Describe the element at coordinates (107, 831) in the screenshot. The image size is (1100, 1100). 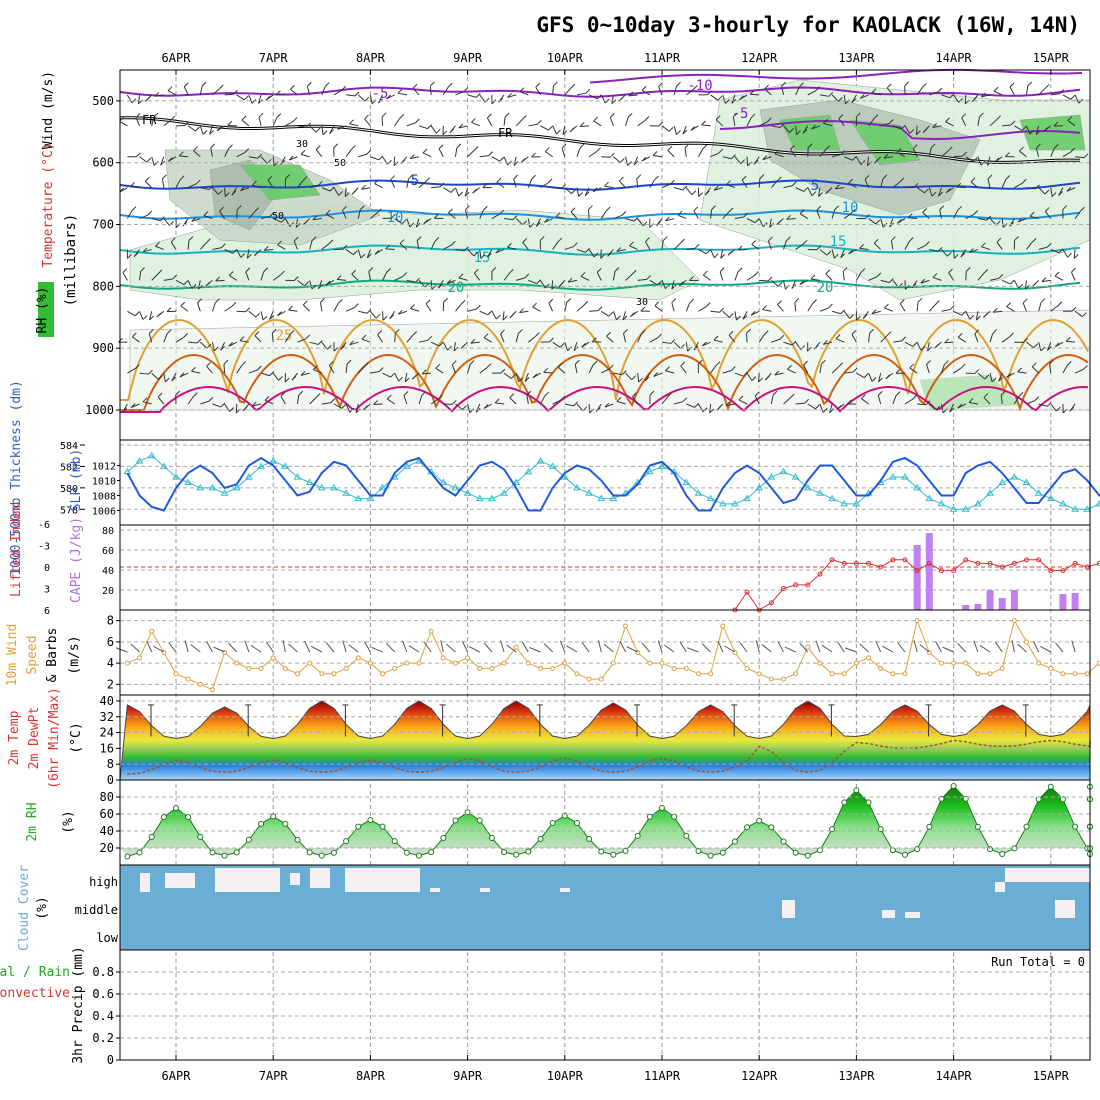
I see `y-tick-label: 40` at that location.